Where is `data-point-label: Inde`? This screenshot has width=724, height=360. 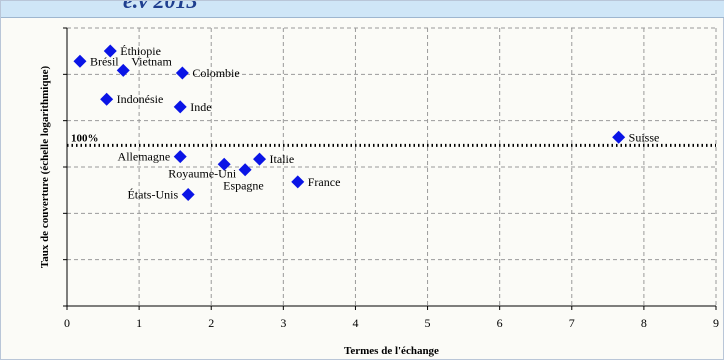 data-point-label: Inde is located at coordinates (200, 107).